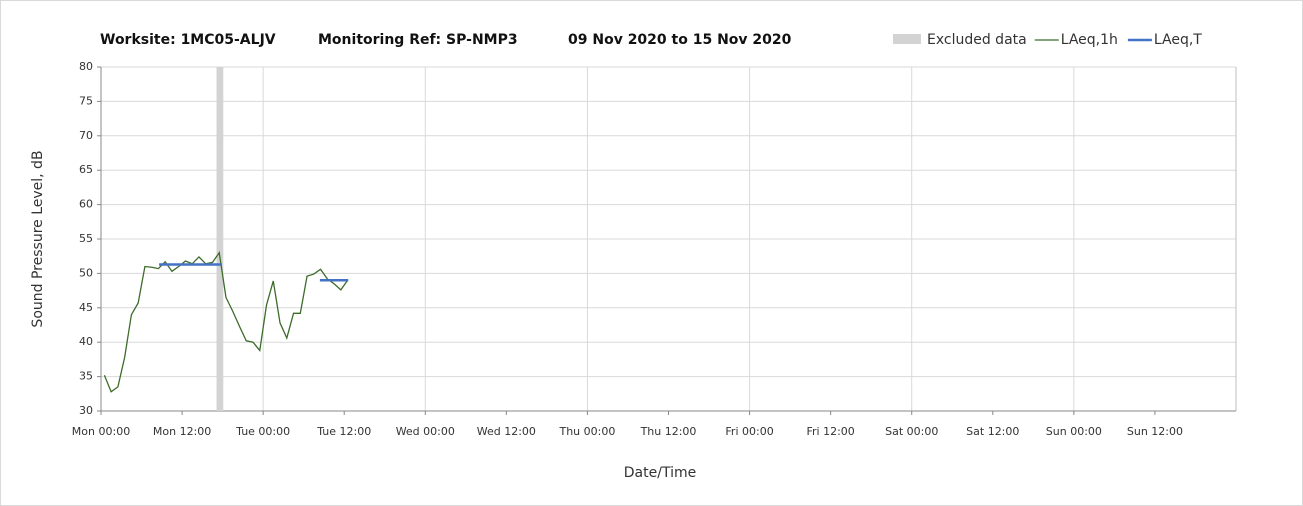 This screenshot has width=1303, height=506. Describe the element at coordinates (830, 431) in the screenshot. I see `x-tick-label: Fri 12:00` at that location.